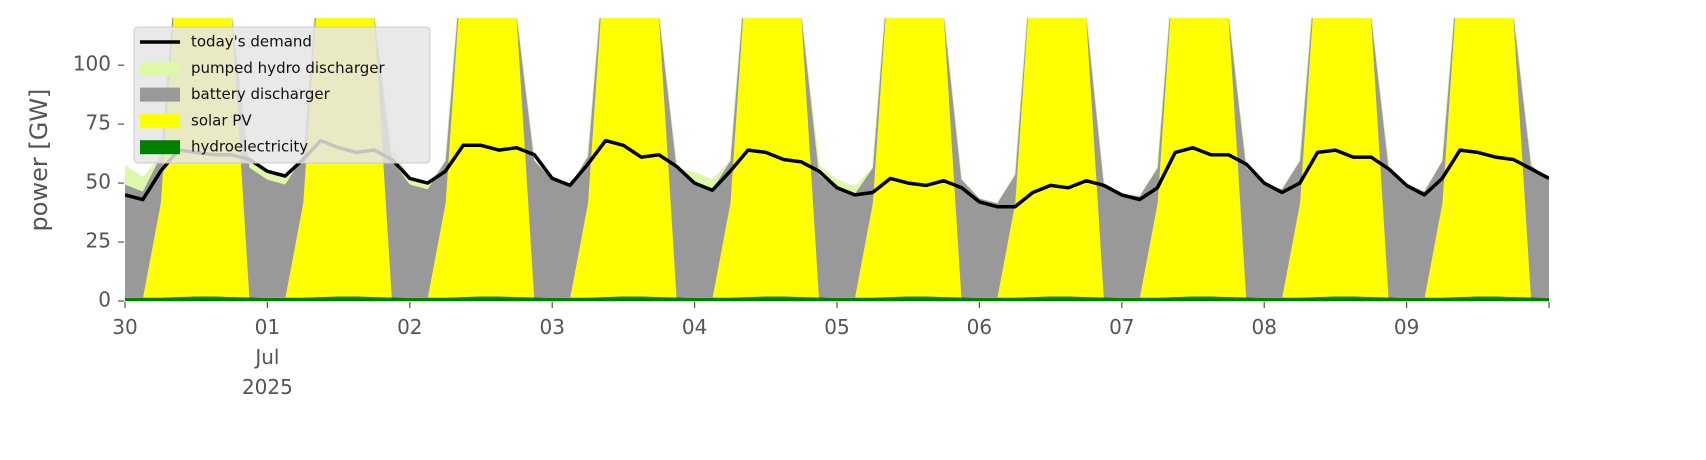 This screenshot has width=1706, height=460. I want to click on legend-label: solar PV, so click(221, 120).